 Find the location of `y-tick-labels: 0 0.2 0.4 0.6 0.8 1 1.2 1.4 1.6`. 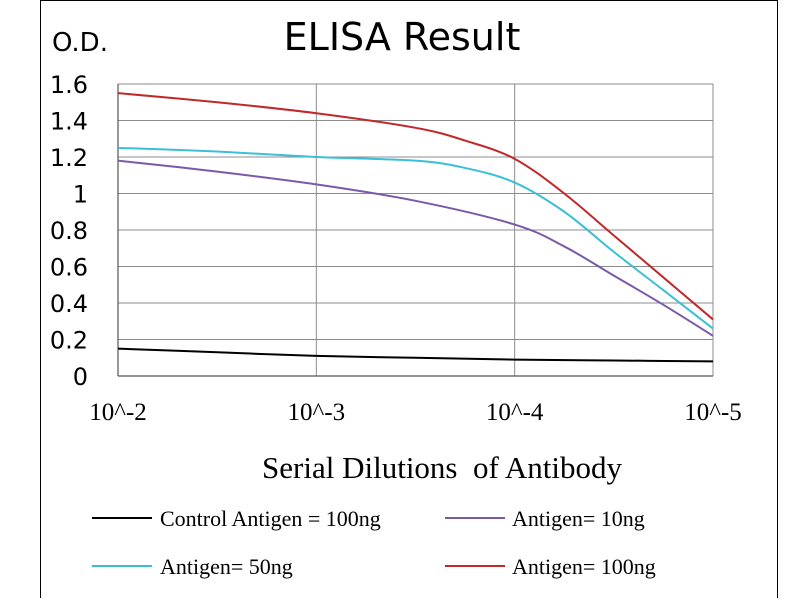

y-tick-labels: 0 0.2 0.4 0.6 0.8 1 1.2 1.4 1.6 is located at coordinates (69, 231).